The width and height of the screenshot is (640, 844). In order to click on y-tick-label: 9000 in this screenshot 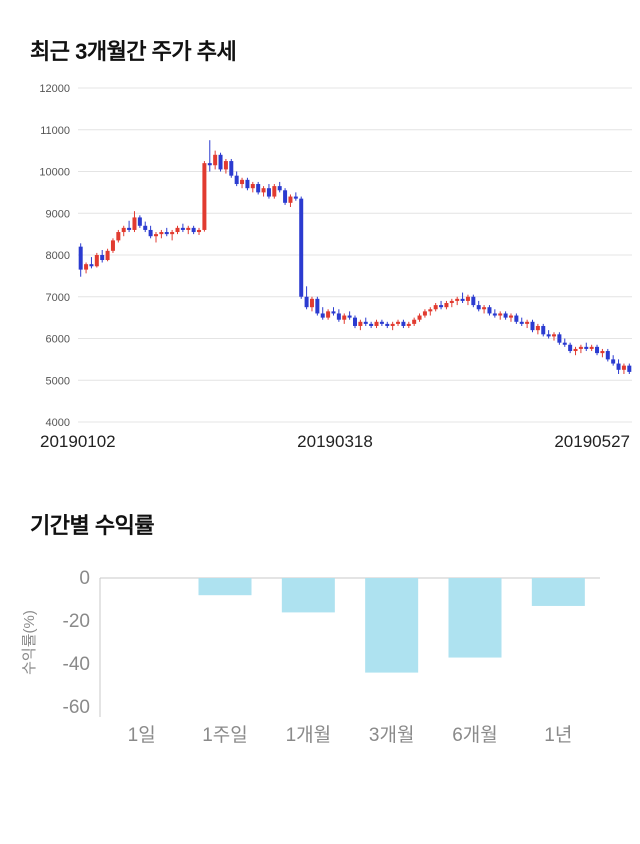, I will do `click(58, 214)`.